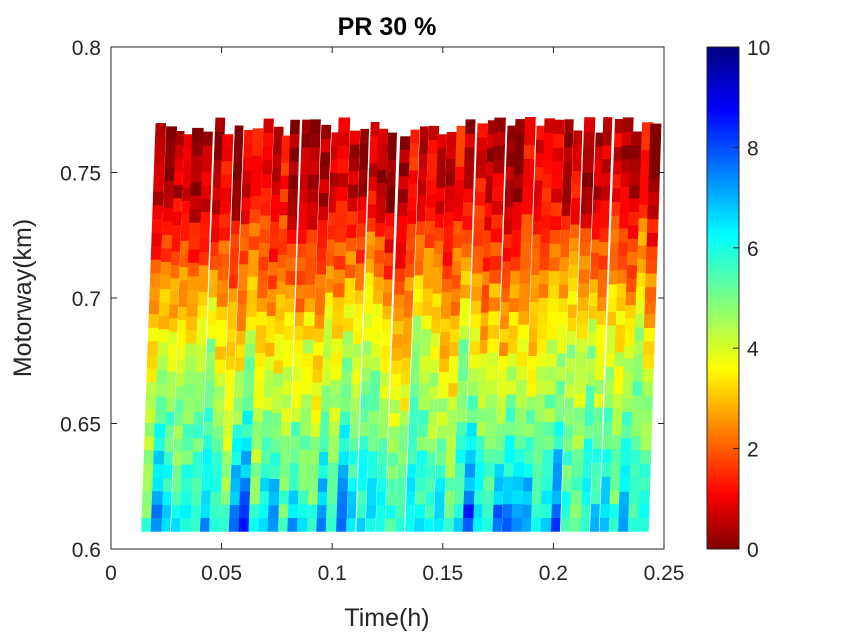 The height and width of the screenshot is (637, 850). I want to click on vehicle-trace, so click(630, 331).